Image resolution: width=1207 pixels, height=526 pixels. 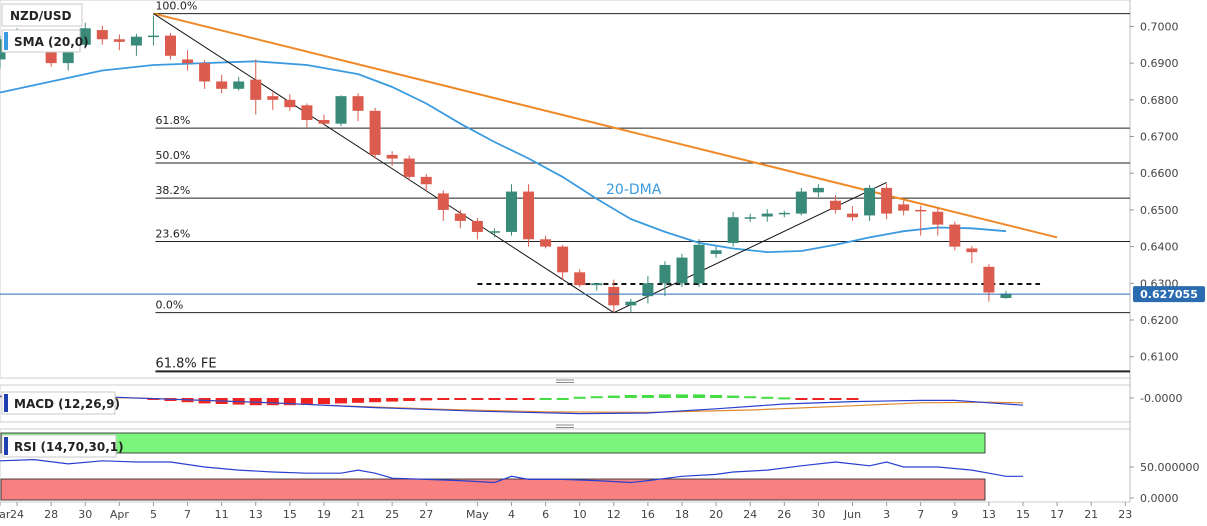 What do you see at coordinates (1159, 247) in the screenshot?
I see `price-tick-label: 0.6400` at bounding box center [1159, 247].